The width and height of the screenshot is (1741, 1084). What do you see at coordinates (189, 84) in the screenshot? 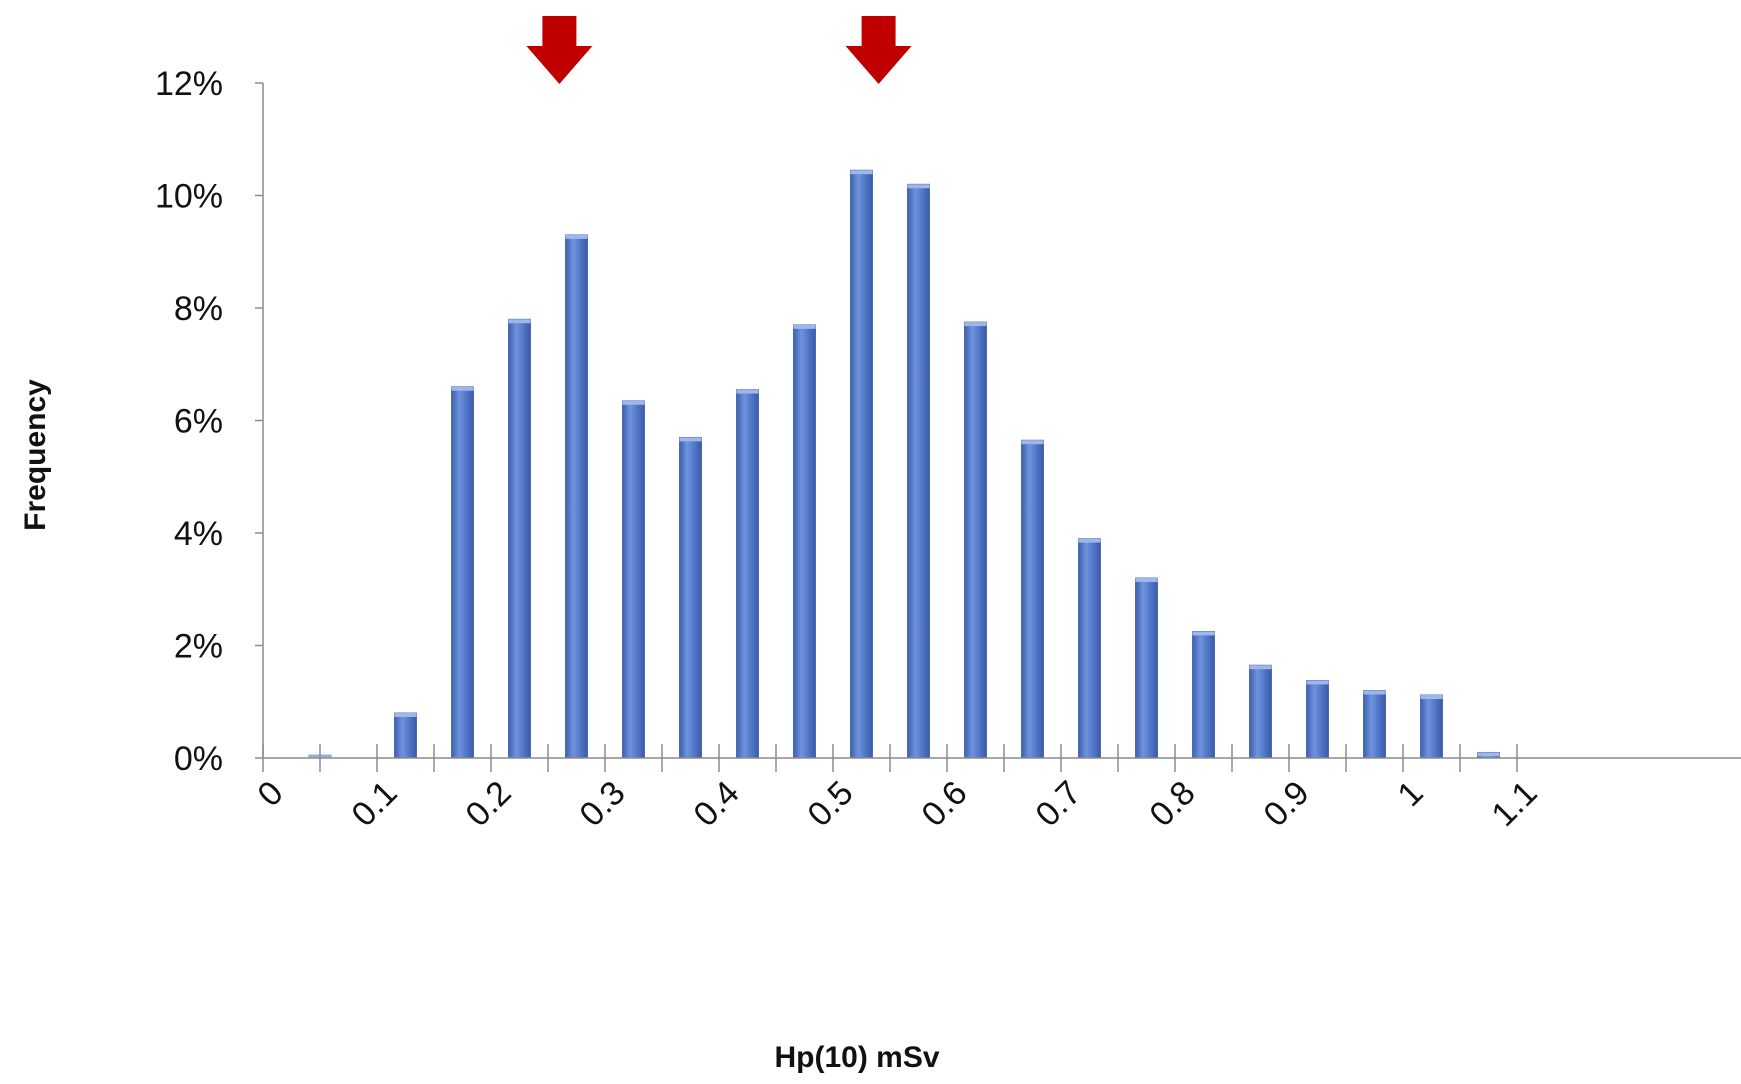
I see `y-tick-label: 12%` at bounding box center [189, 84].